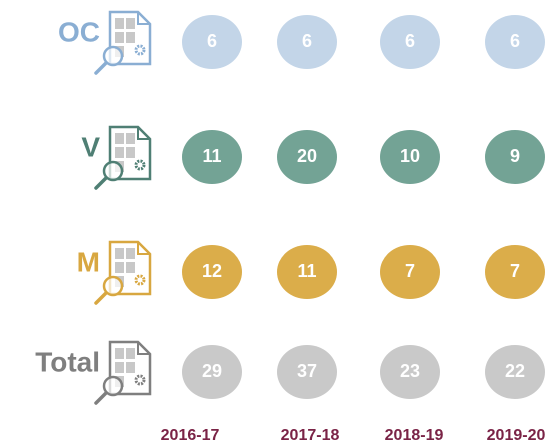 The image size is (559, 447). Describe the element at coordinates (310, 435) in the screenshot. I see `column-label: 2017-18` at that location.